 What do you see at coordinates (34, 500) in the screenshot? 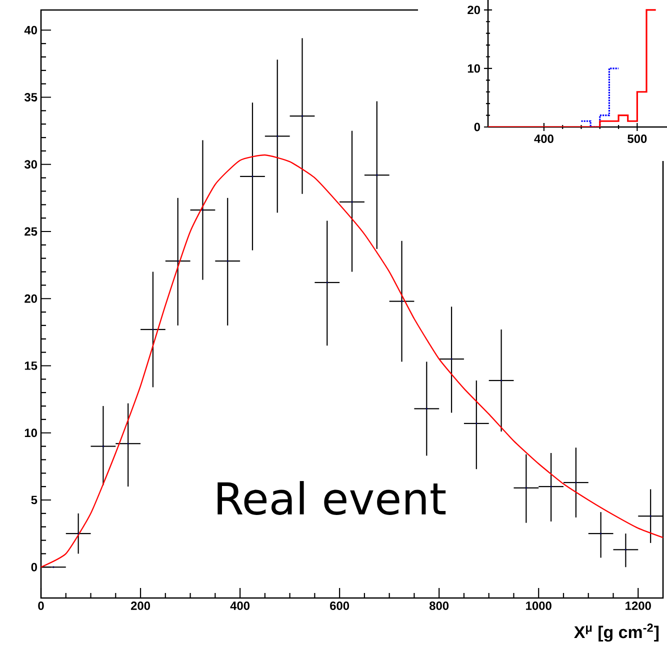
I see `y-tick-label: 5` at bounding box center [34, 500].